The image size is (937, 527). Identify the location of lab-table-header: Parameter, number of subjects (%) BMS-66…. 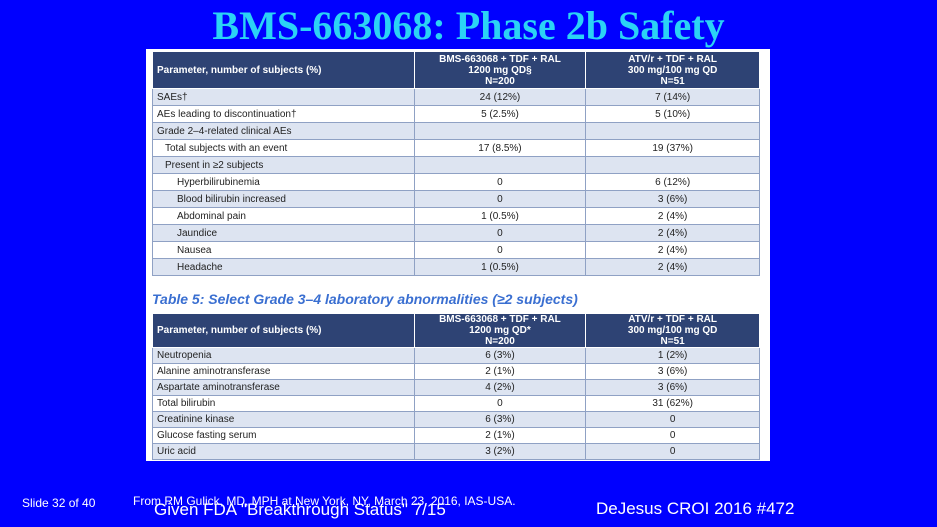
(456, 330).